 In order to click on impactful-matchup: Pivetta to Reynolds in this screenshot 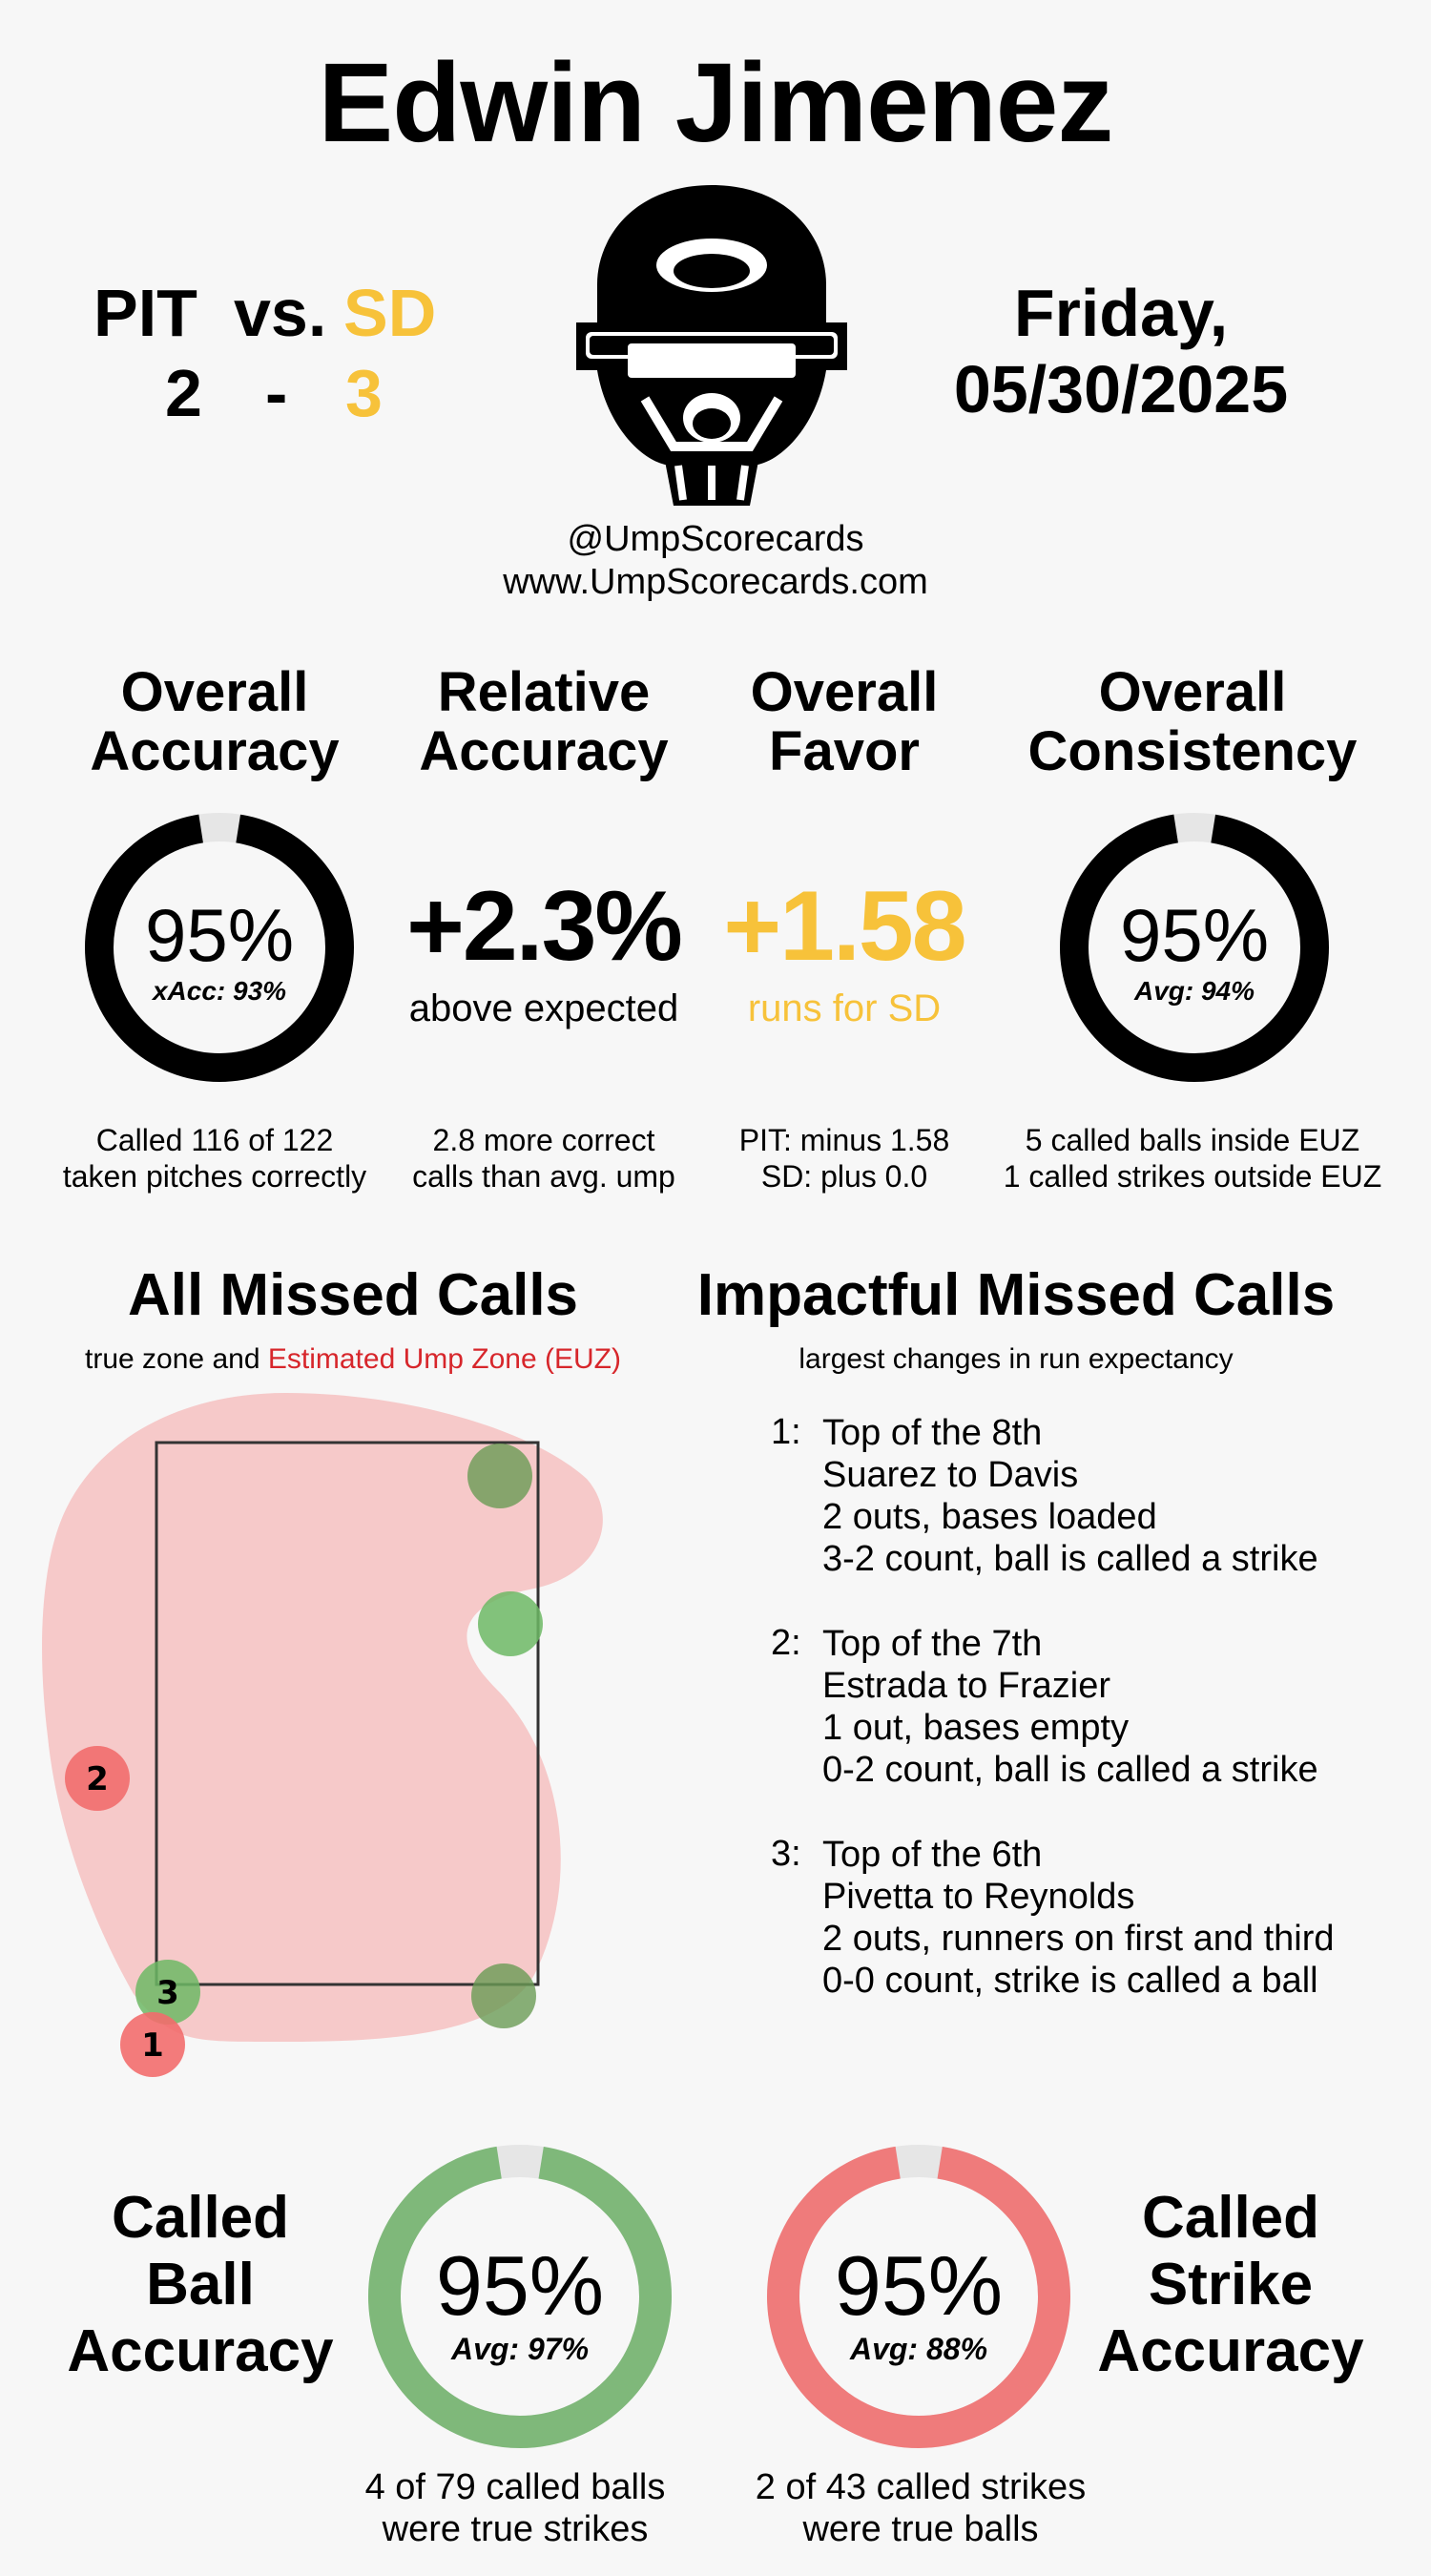, I will do `click(978, 1897)`.